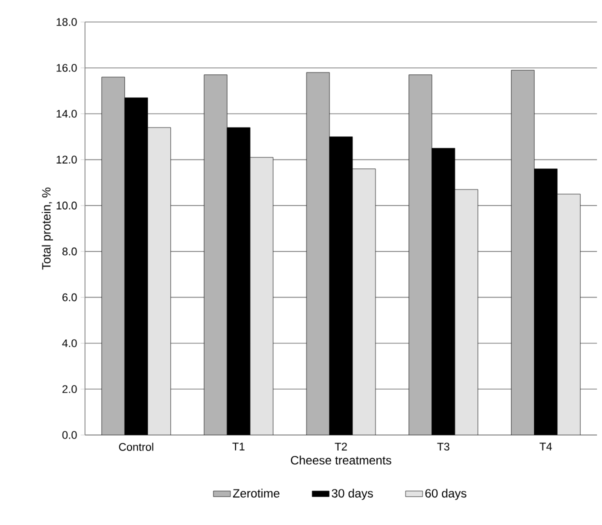  Describe the element at coordinates (341, 460) in the screenshot. I see `x-axis-title: Cheese treatments` at that location.